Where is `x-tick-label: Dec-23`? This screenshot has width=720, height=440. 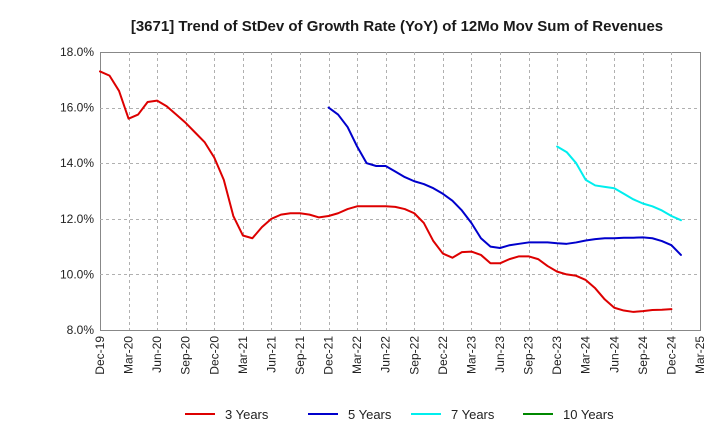 x-tick-label: Dec-23 is located at coordinates (557, 355).